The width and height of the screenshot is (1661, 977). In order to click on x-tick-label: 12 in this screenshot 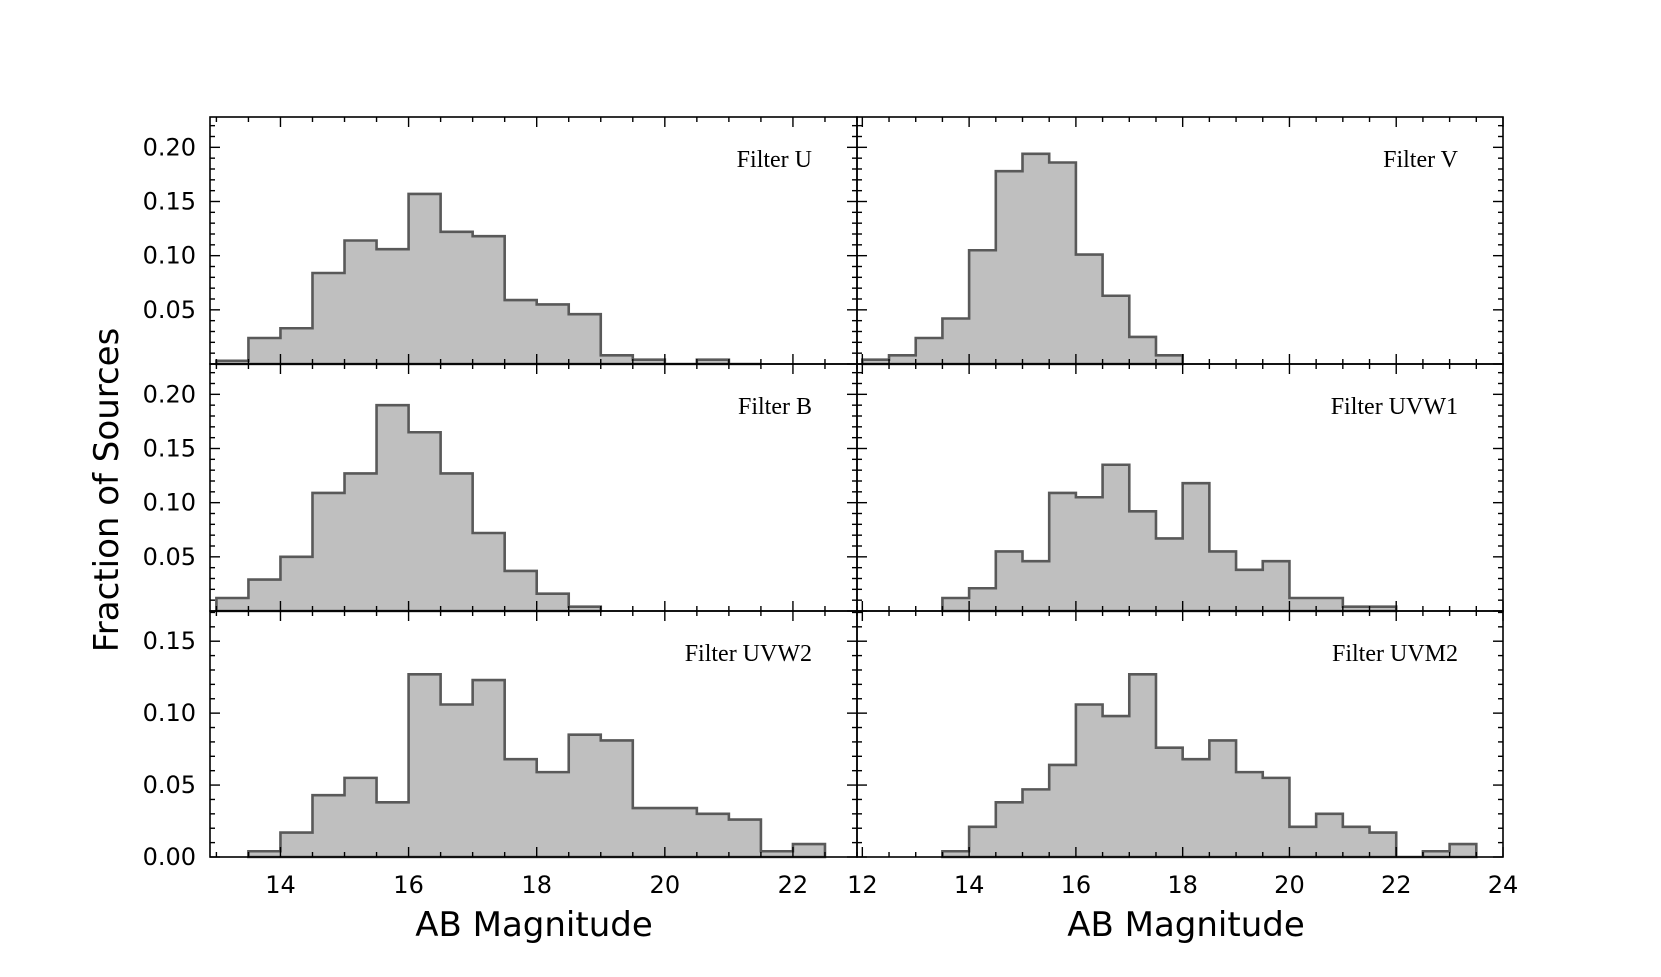, I will do `click(862, 885)`.